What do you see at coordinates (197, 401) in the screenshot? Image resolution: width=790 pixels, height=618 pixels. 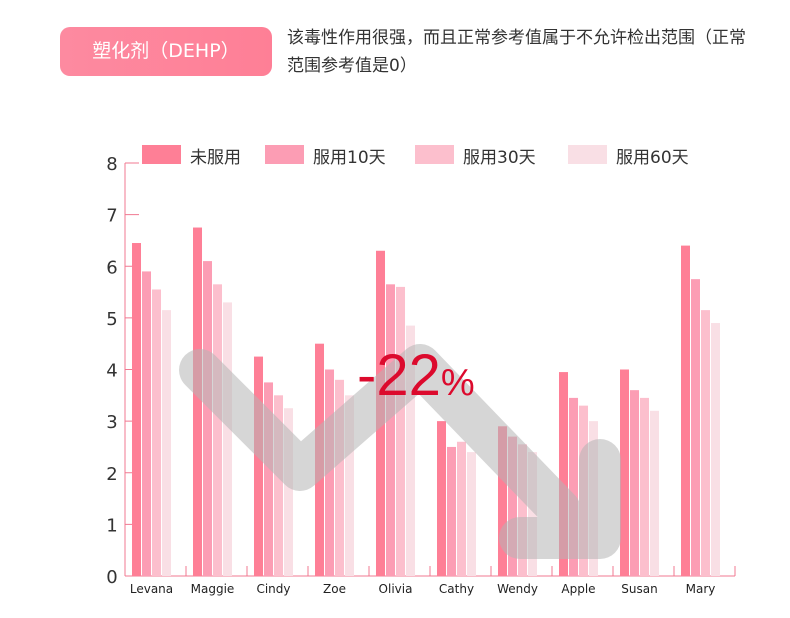 I see `bar-maggie-s0` at bounding box center [197, 401].